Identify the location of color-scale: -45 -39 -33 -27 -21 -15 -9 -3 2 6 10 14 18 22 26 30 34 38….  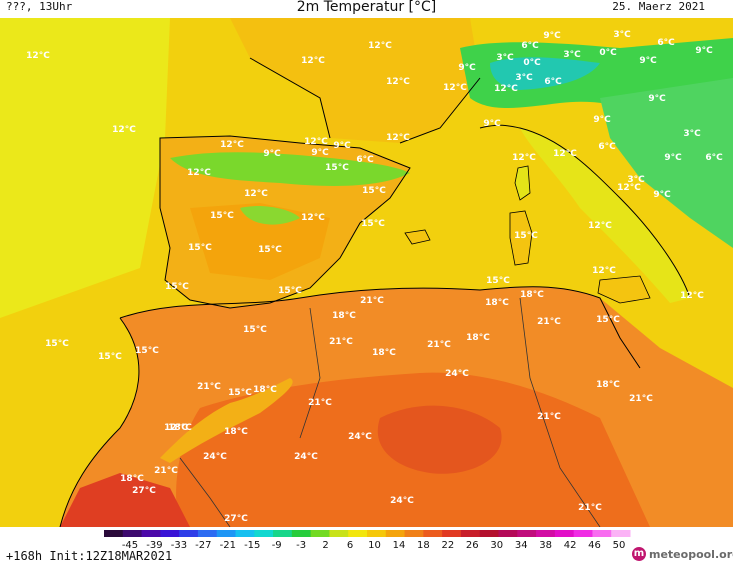
(367, 539).